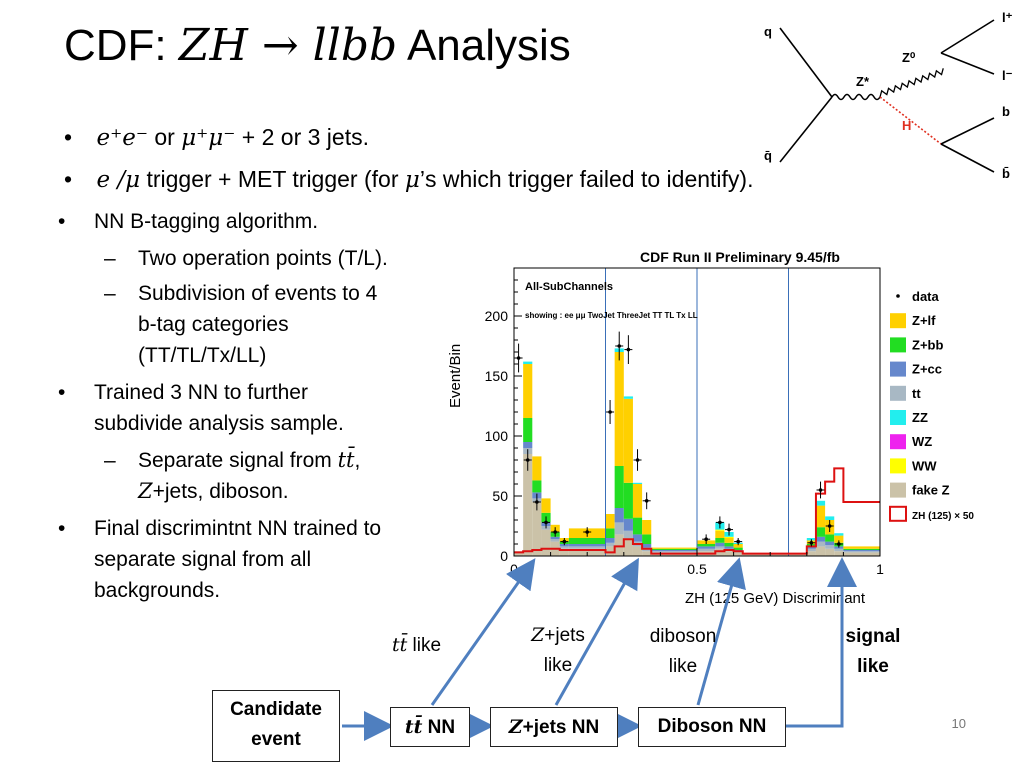  I want to click on y-tick-label: 100, so click(497, 436).